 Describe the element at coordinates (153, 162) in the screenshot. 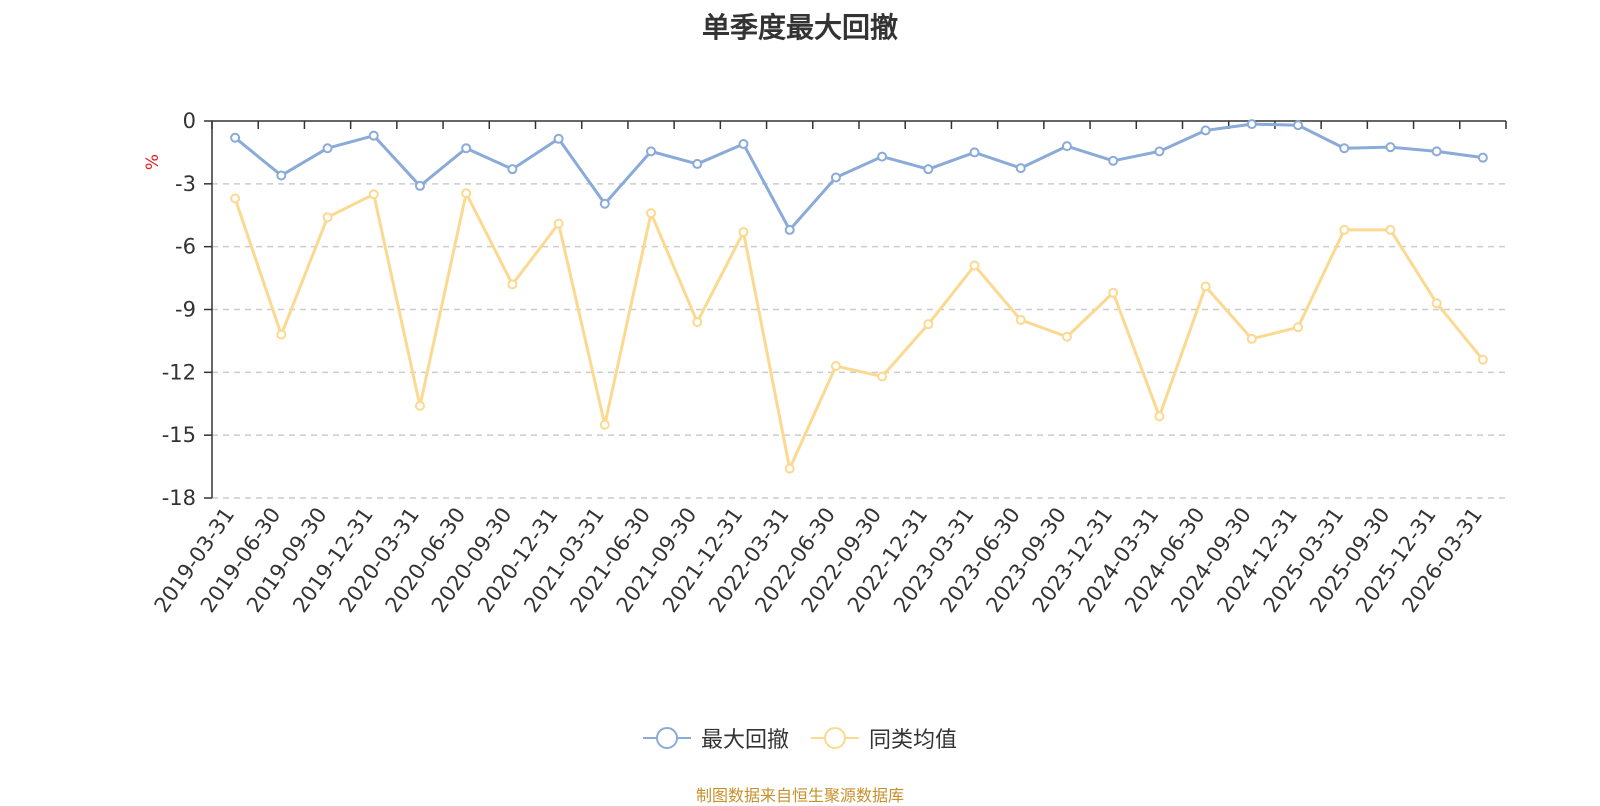

I see `y-axis-label: %` at that location.